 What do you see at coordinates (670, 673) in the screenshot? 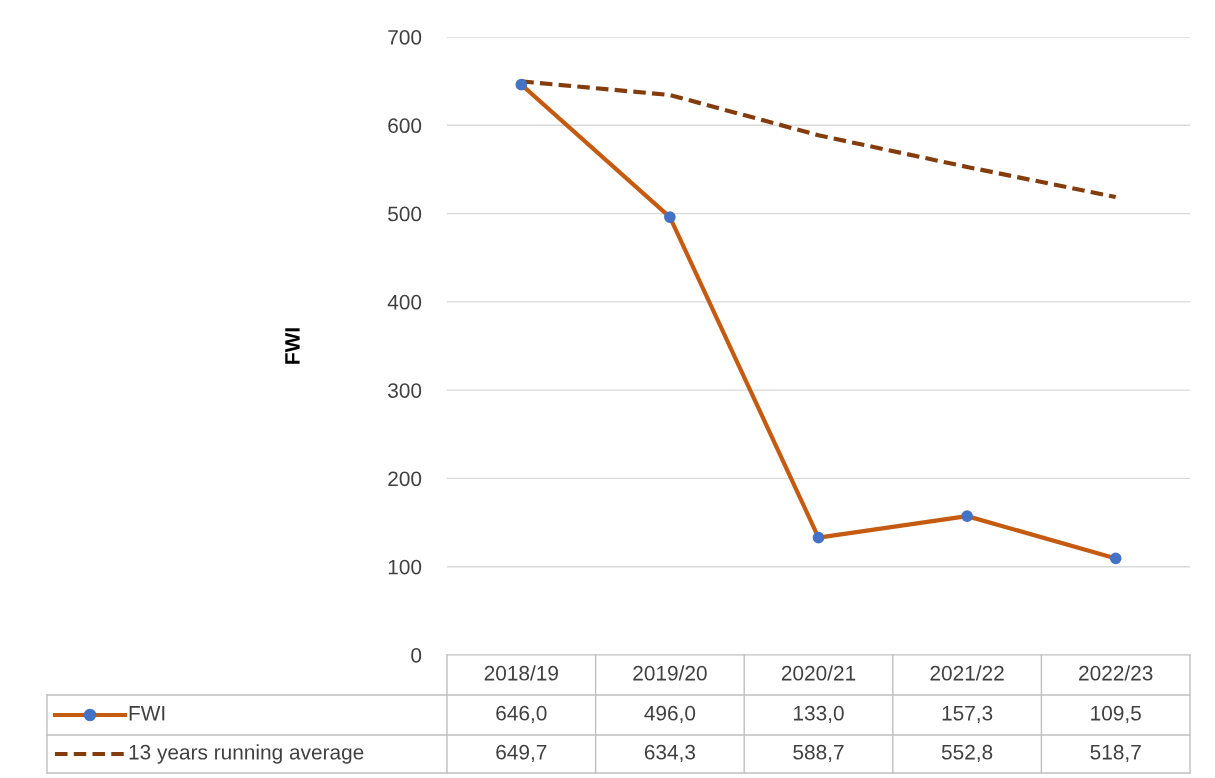
I see `x-tick-label: 2019/20` at bounding box center [670, 673].